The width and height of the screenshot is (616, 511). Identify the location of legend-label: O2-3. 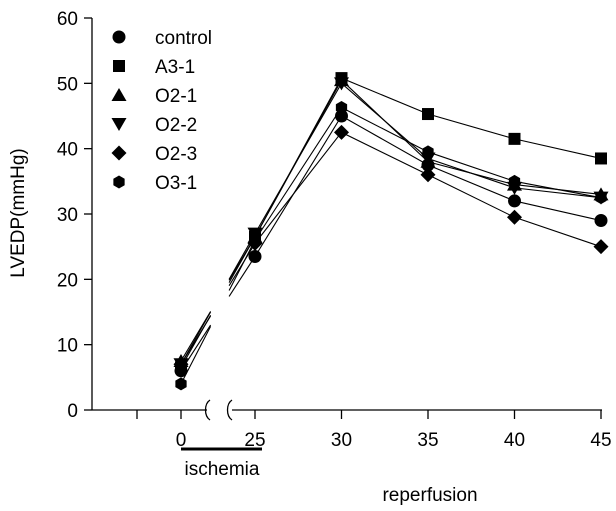
(176, 154).